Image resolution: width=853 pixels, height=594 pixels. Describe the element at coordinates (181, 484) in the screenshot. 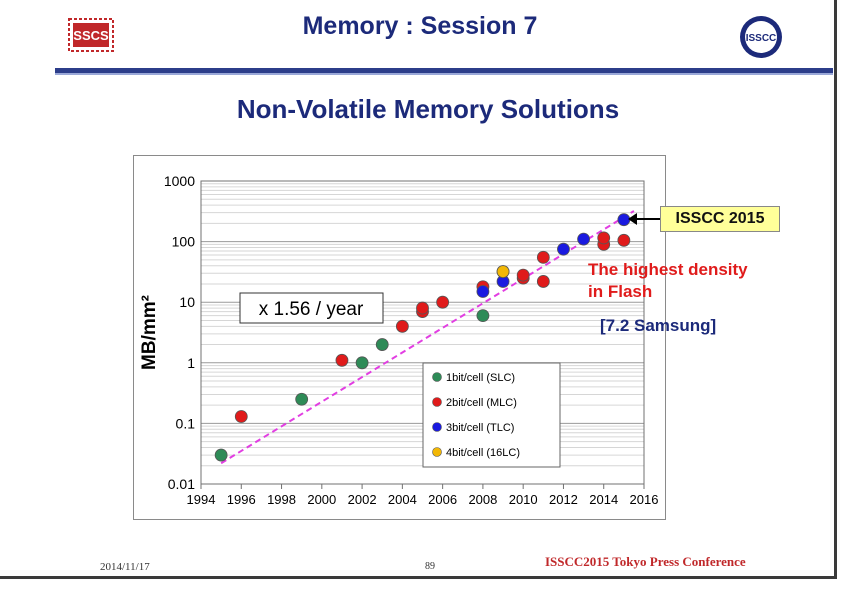

I see `y-tick-label: 0.01` at that location.